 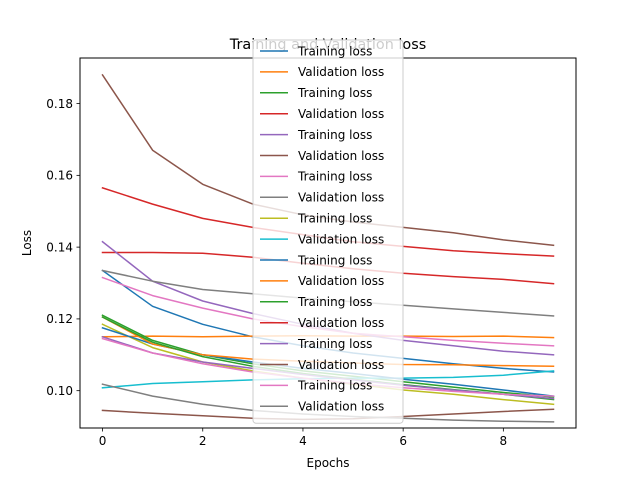 I want to click on legend-label-3: Validation loss, so click(x=341, y=114).